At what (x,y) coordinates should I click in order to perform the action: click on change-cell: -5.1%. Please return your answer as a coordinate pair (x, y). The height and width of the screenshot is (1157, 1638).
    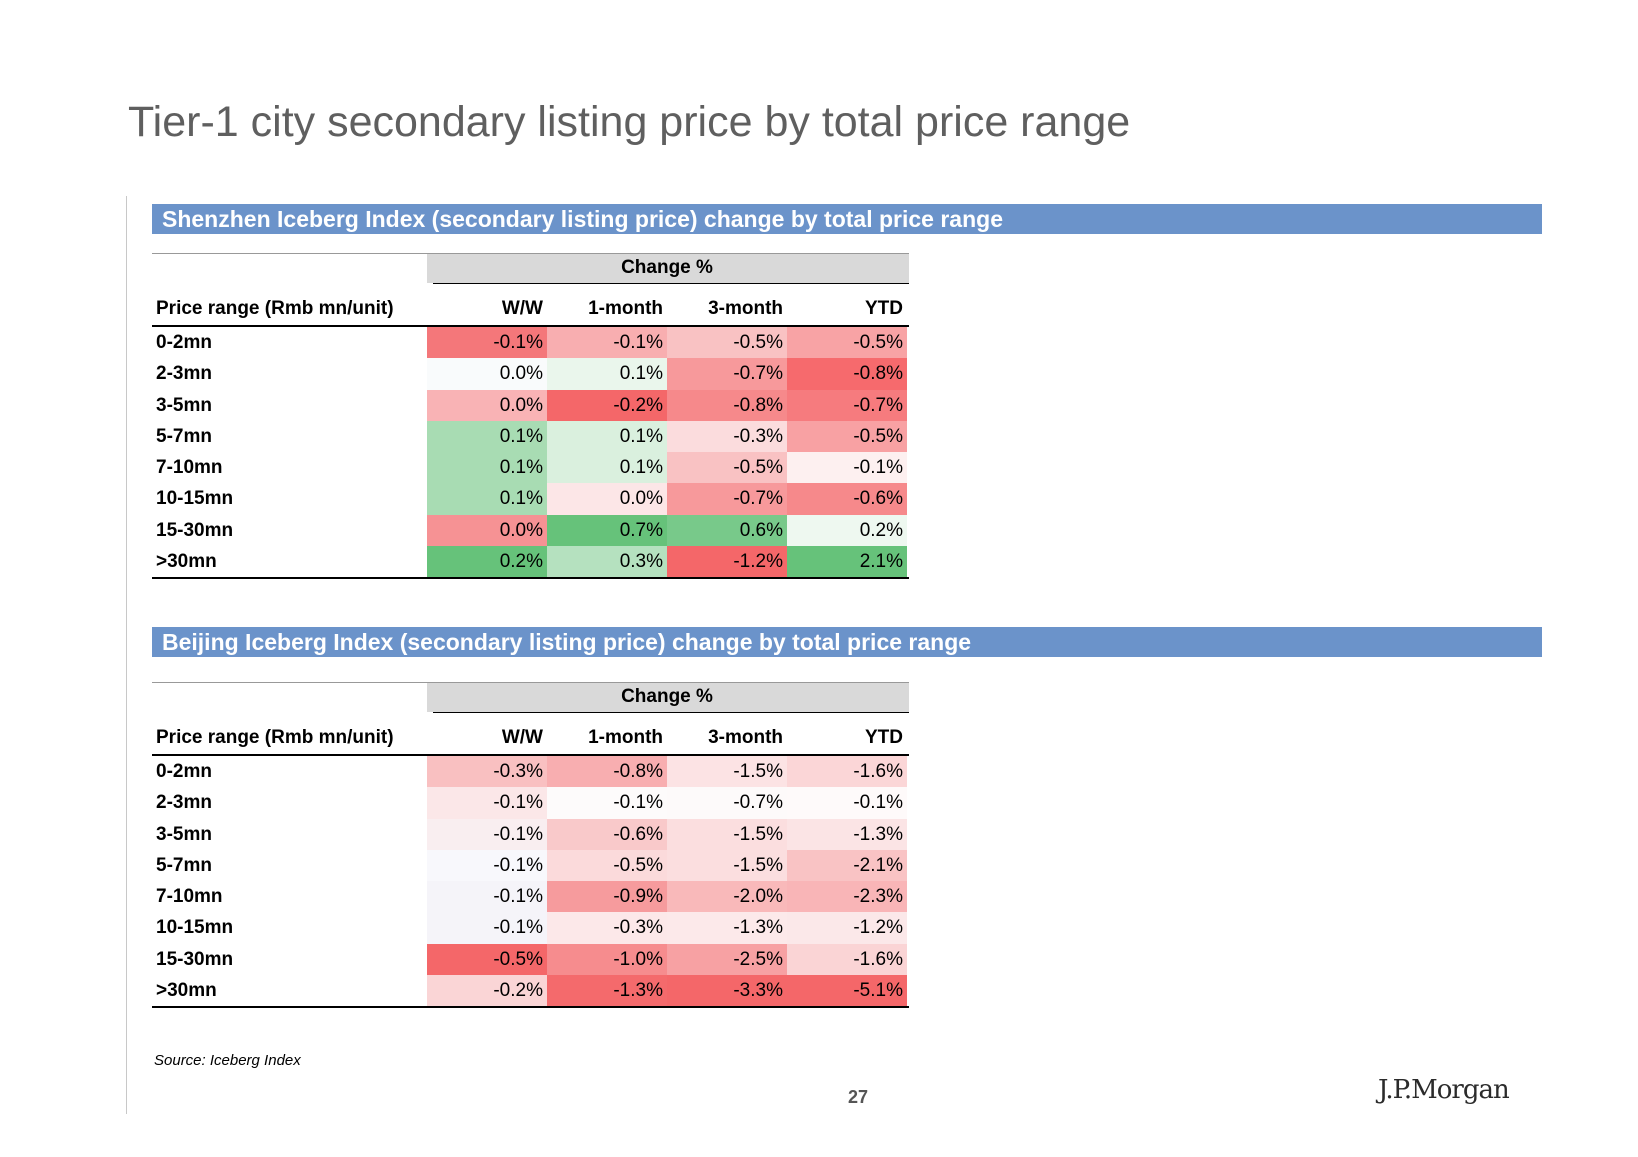
    Looking at the image, I should click on (847, 991).